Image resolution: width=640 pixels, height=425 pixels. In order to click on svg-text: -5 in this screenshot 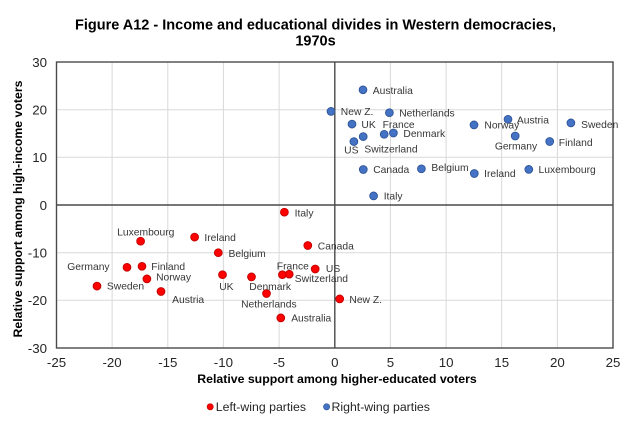, I will do `click(279, 362)`.